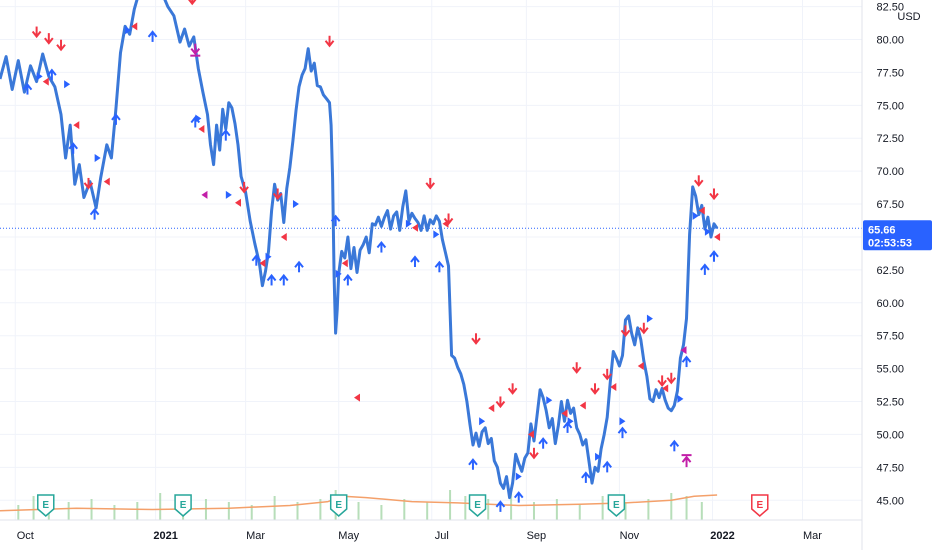  What do you see at coordinates (890, 106) in the screenshot?
I see `y-tick-label: 75.00` at bounding box center [890, 106].